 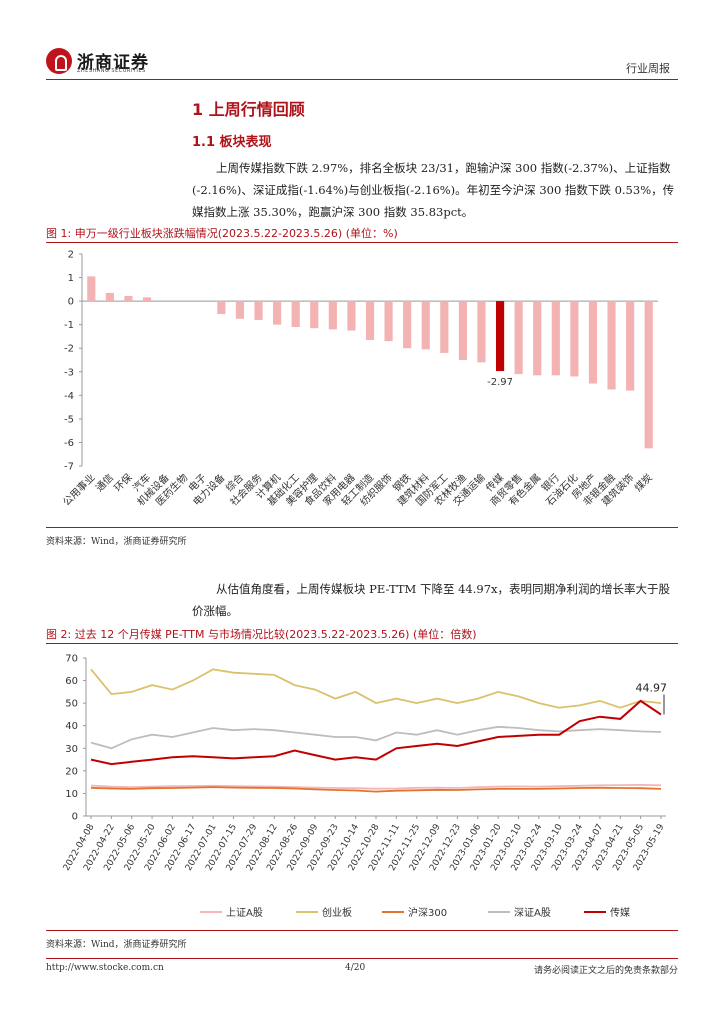 What do you see at coordinates (122, 482) in the screenshot?
I see `x-category-label: 环保` at bounding box center [122, 482].